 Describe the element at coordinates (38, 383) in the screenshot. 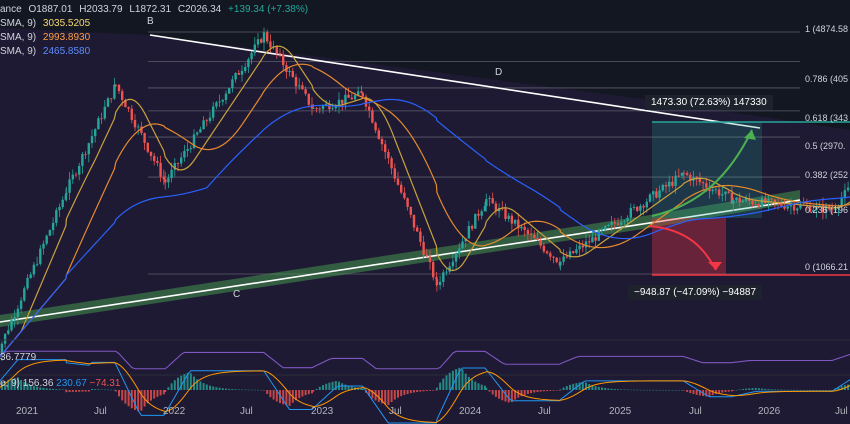

I see `macd-value-1: 156.36` at that location.